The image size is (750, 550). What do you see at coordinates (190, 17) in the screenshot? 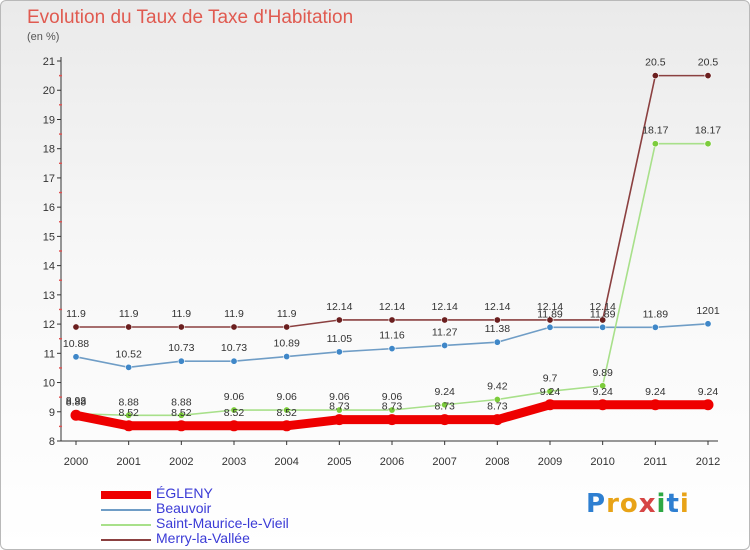
I see `chart-title: Evolution du Taux de Taxe d'Habitation` at bounding box center [190, 17].